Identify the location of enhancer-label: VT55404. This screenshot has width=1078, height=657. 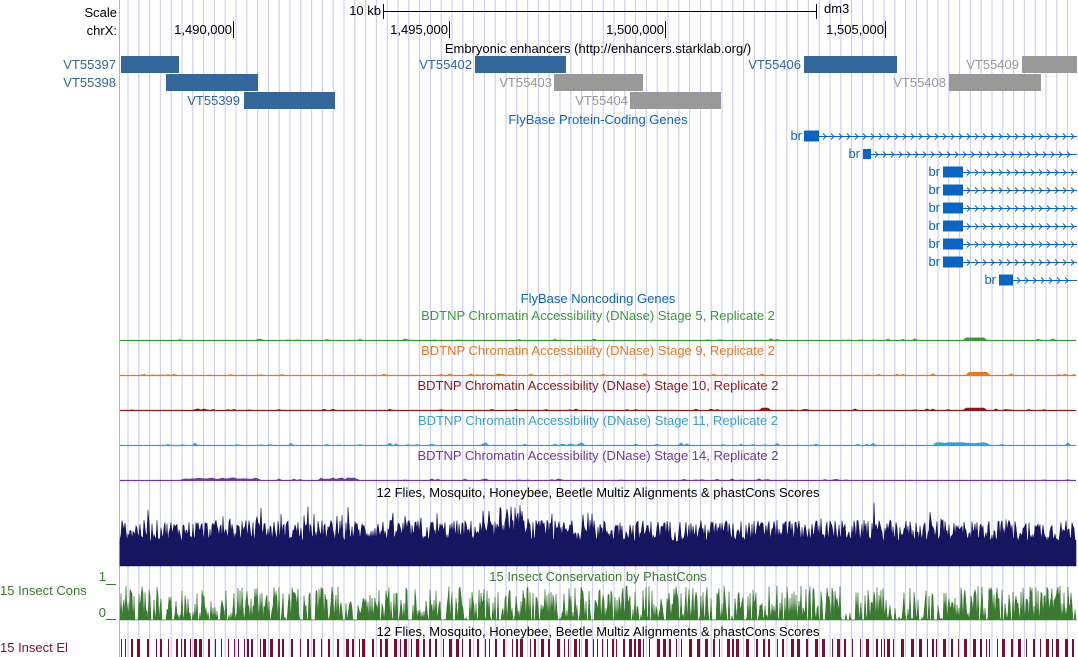
(601, 100).